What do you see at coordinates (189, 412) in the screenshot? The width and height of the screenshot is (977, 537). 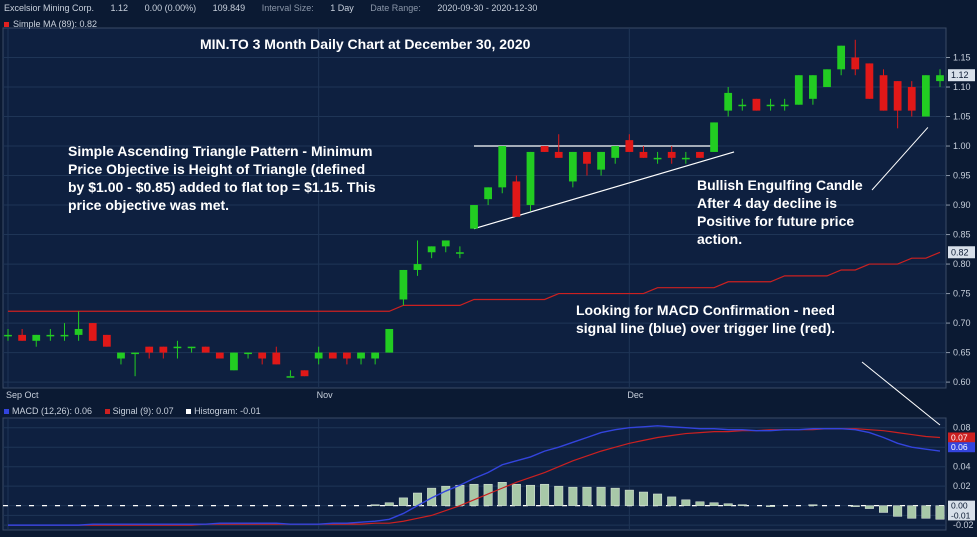 I see `histogram-color-icon` at bounding box center [189, 412].